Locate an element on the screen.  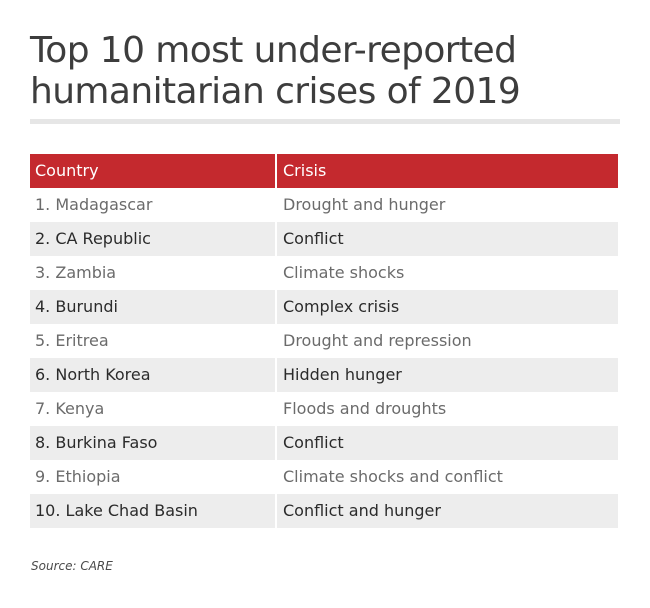
crisis-cell: Floods and droughts is located at coordinates (446, 409).